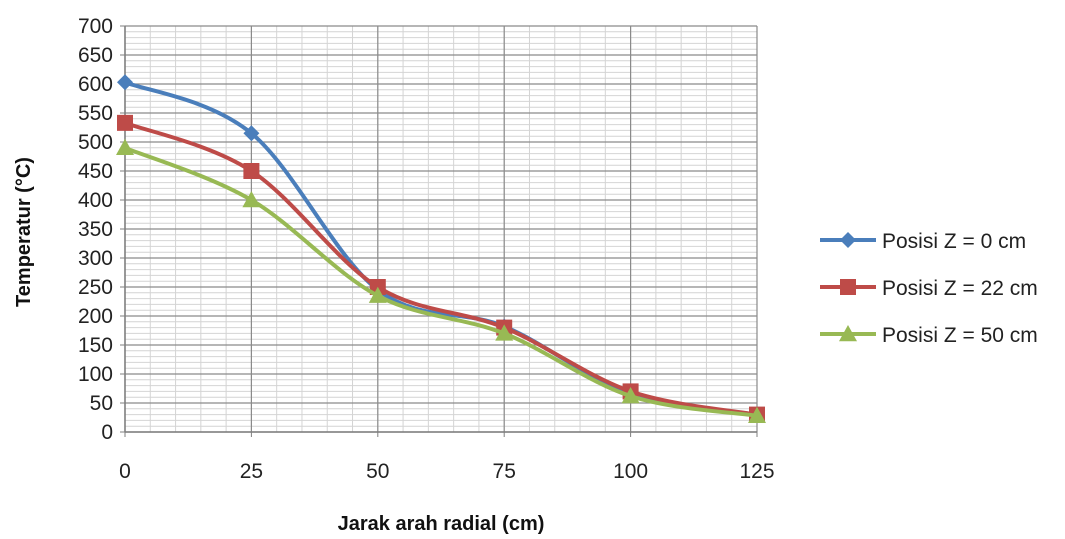  What do you see at coordinates (95, 55) in the screenshot?
I see `y-tick-label: 650` at bounding box center [95, 55].